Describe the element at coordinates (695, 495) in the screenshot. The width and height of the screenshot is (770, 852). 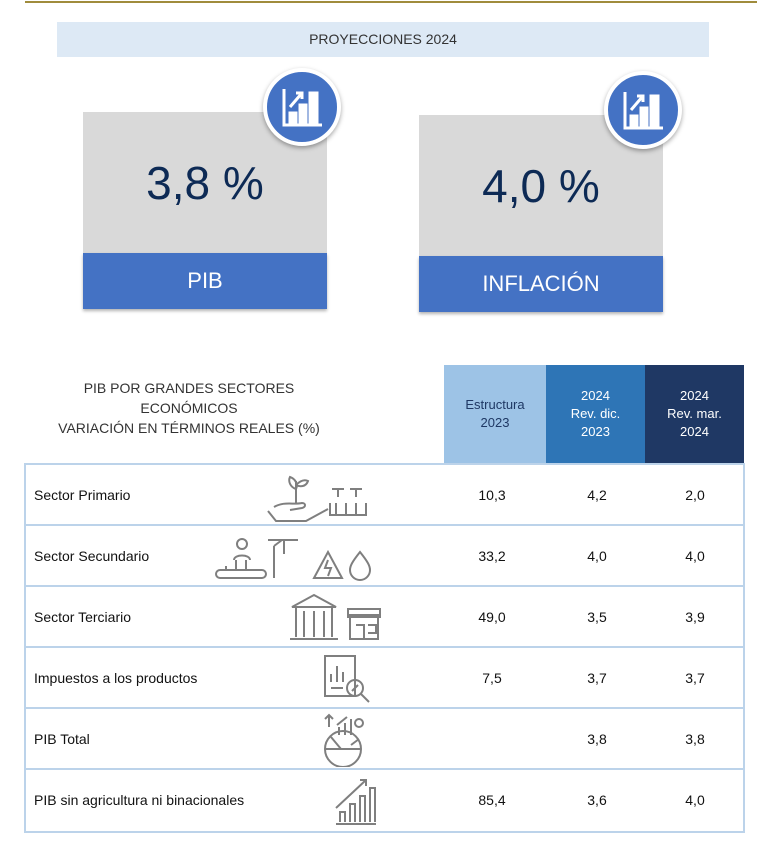
I see `value-rev-mar-2024: 2,0` at that location.